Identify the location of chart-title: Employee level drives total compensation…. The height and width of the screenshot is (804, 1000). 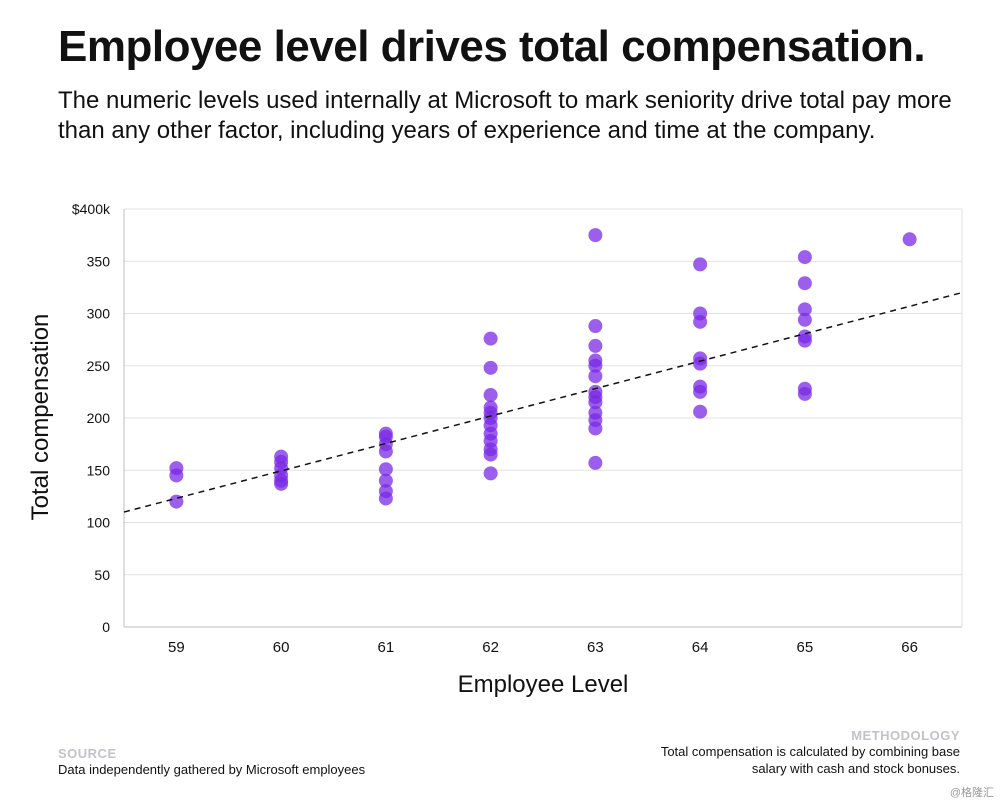
(492, 46).